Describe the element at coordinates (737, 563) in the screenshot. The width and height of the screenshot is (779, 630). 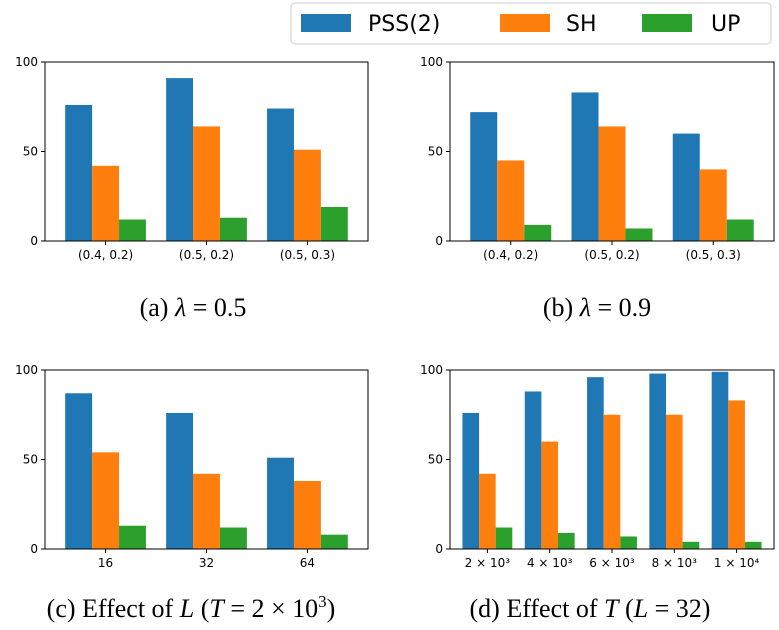
I see `xtick-label-d-4: 1 × 10⁴` at that location.